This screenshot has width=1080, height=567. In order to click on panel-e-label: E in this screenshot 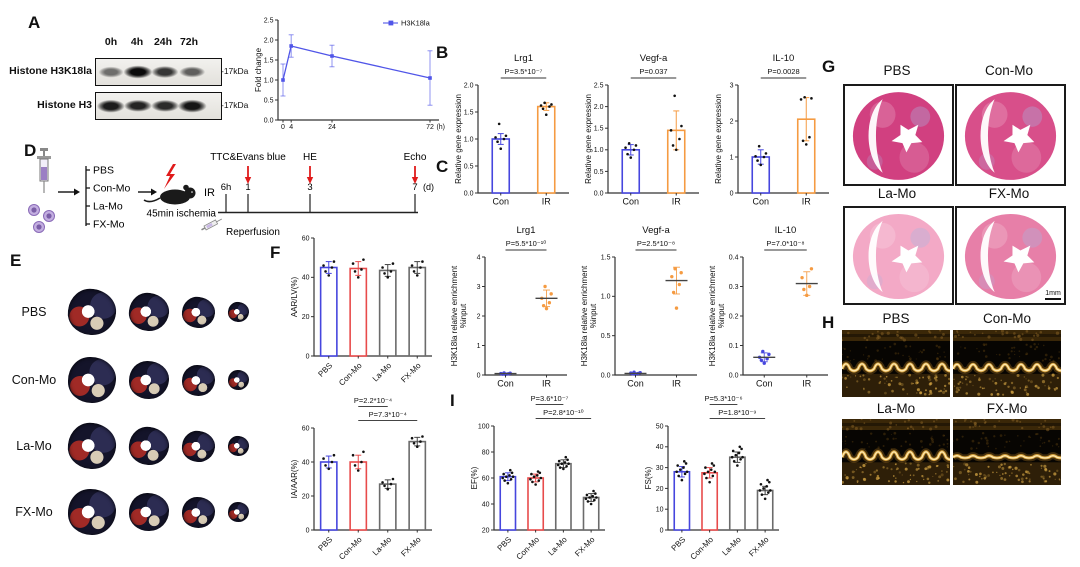, I will do `click(16, 260)`.